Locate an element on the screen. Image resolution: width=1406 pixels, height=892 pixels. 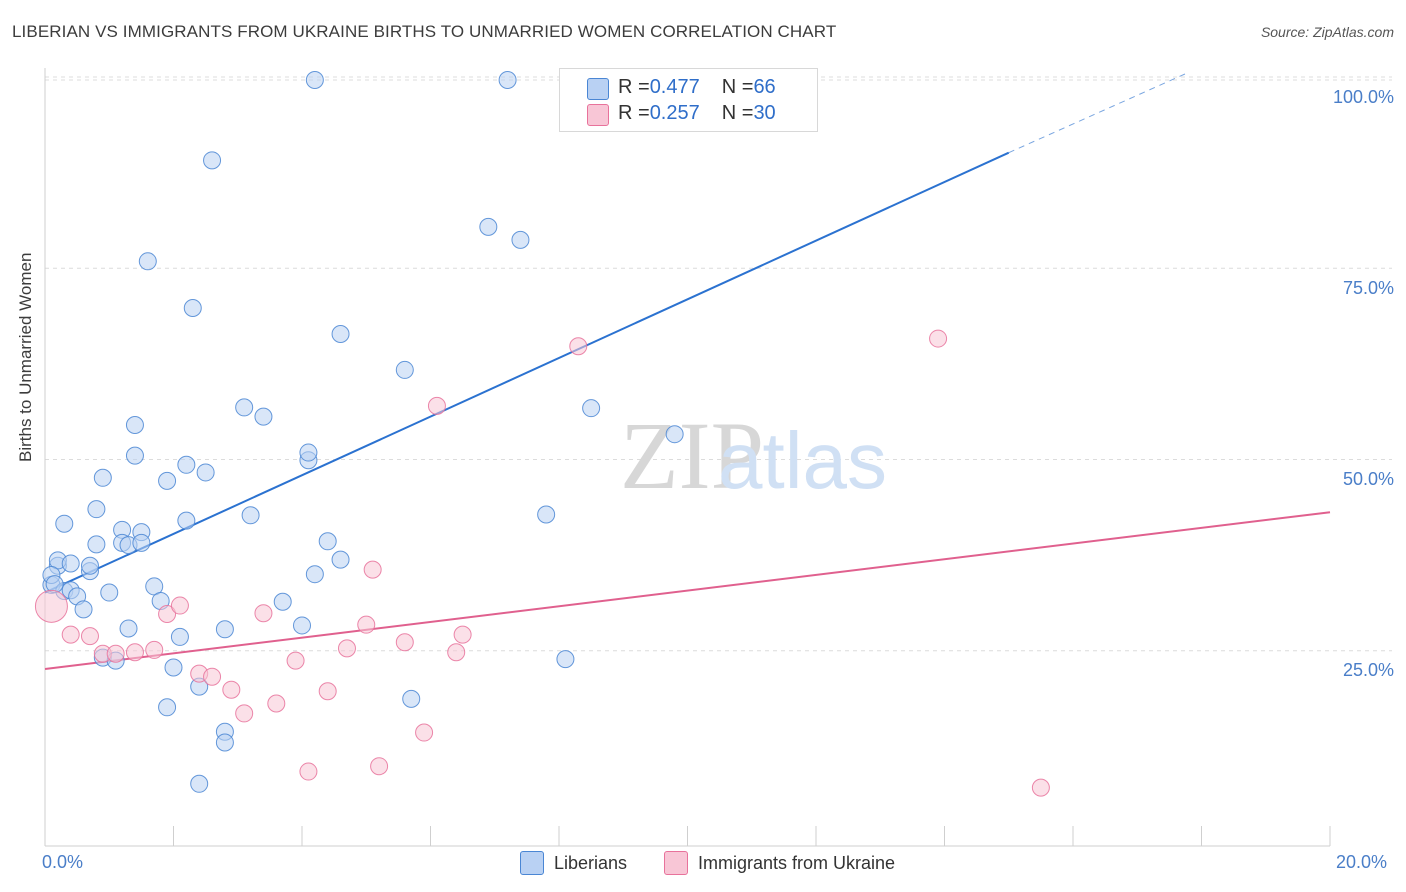
bottom-swatch-ukraine is located at coordinates (676, 863).